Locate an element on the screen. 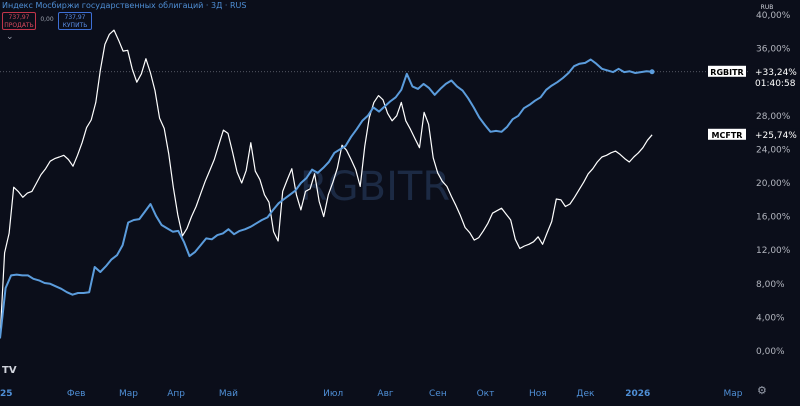 Image resolution: width=800 pixels, height=406 pixels. x-tick-label: Ноя is located at coordinates (538, 394).